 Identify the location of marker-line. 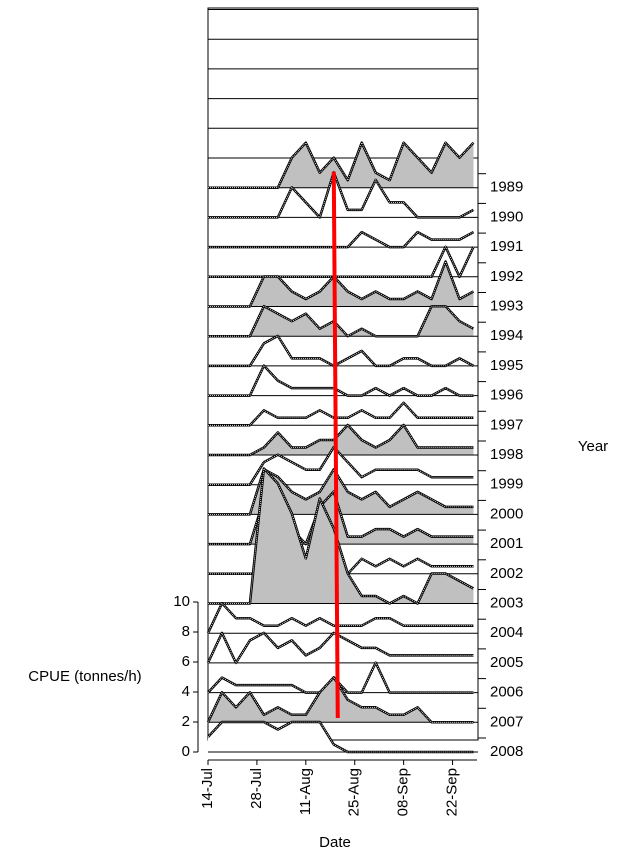
(335, 445).